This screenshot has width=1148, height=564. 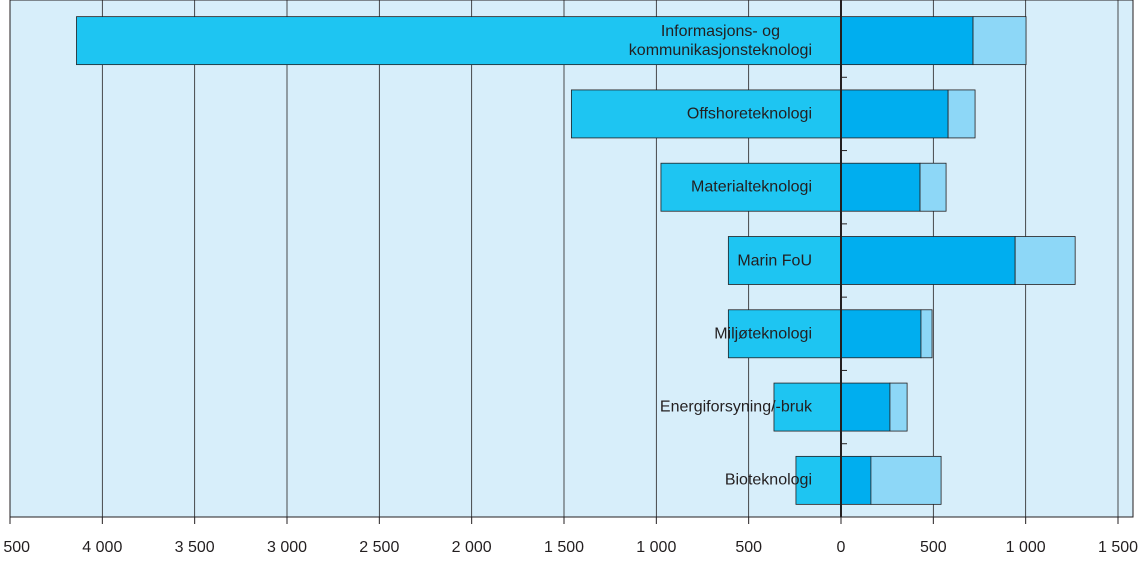 I want to click on category-label: Materialteknologi, so click(x=751, y=187).